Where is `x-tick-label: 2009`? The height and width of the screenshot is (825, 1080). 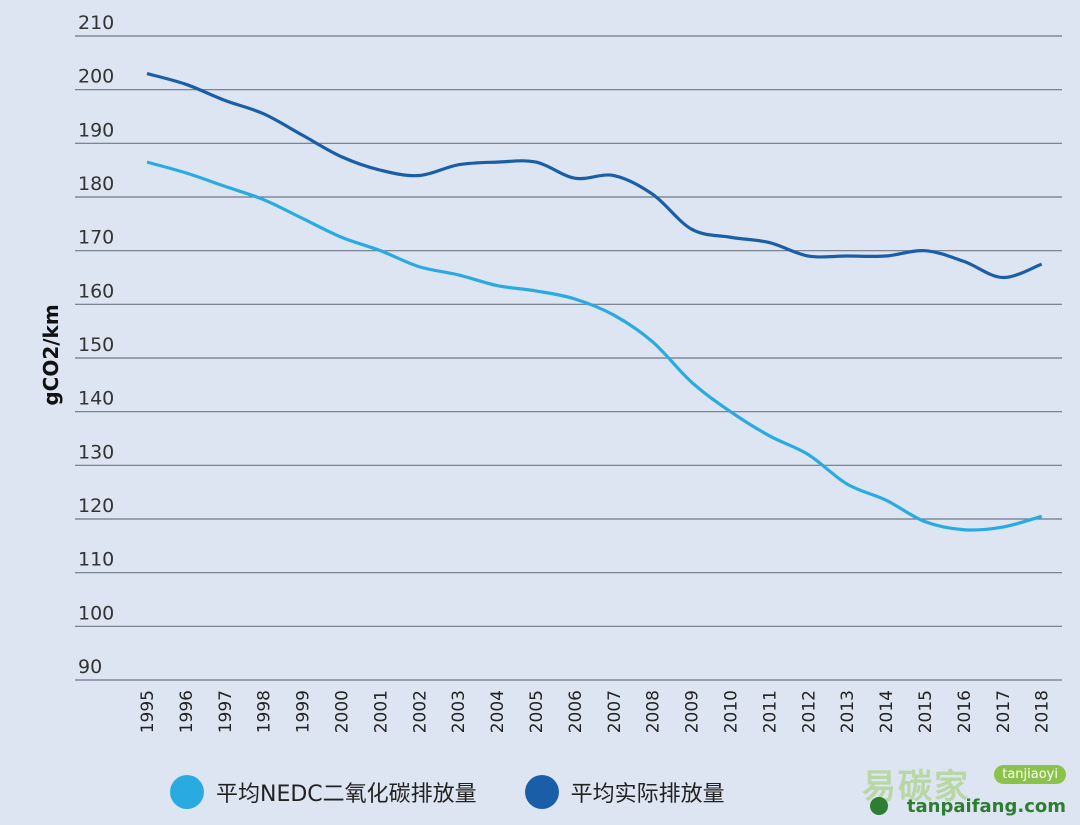
x-tick-label: 2009 is located at coordinates (693, 711).